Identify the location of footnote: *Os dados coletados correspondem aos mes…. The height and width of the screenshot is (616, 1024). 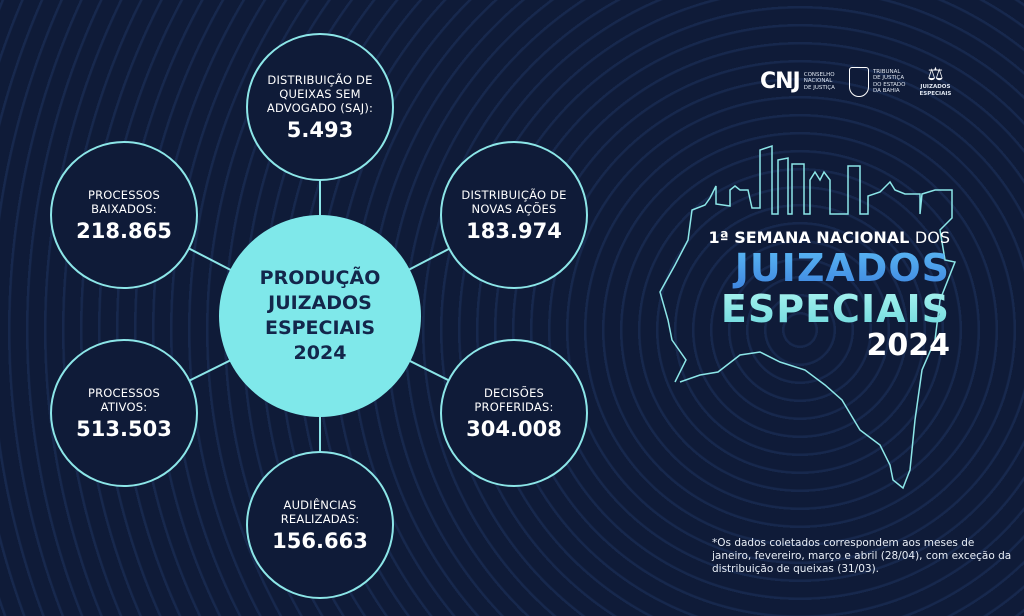
(862, 556).